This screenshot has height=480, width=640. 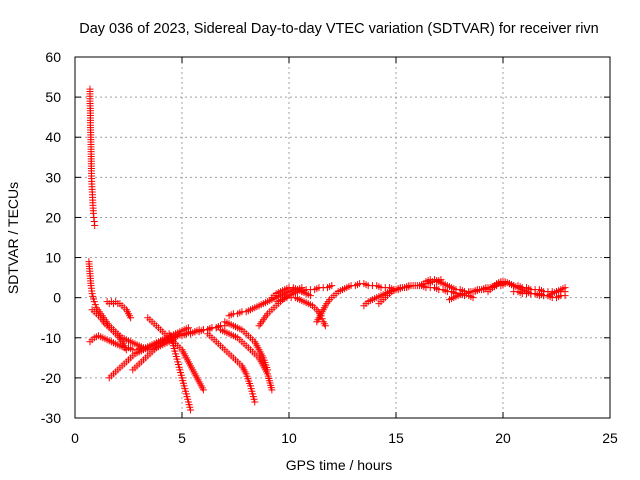 What do you see at coordinates (51, 338) in the screenshot?
I see `y-tick-label: -10` at bounding box center [51, 338].